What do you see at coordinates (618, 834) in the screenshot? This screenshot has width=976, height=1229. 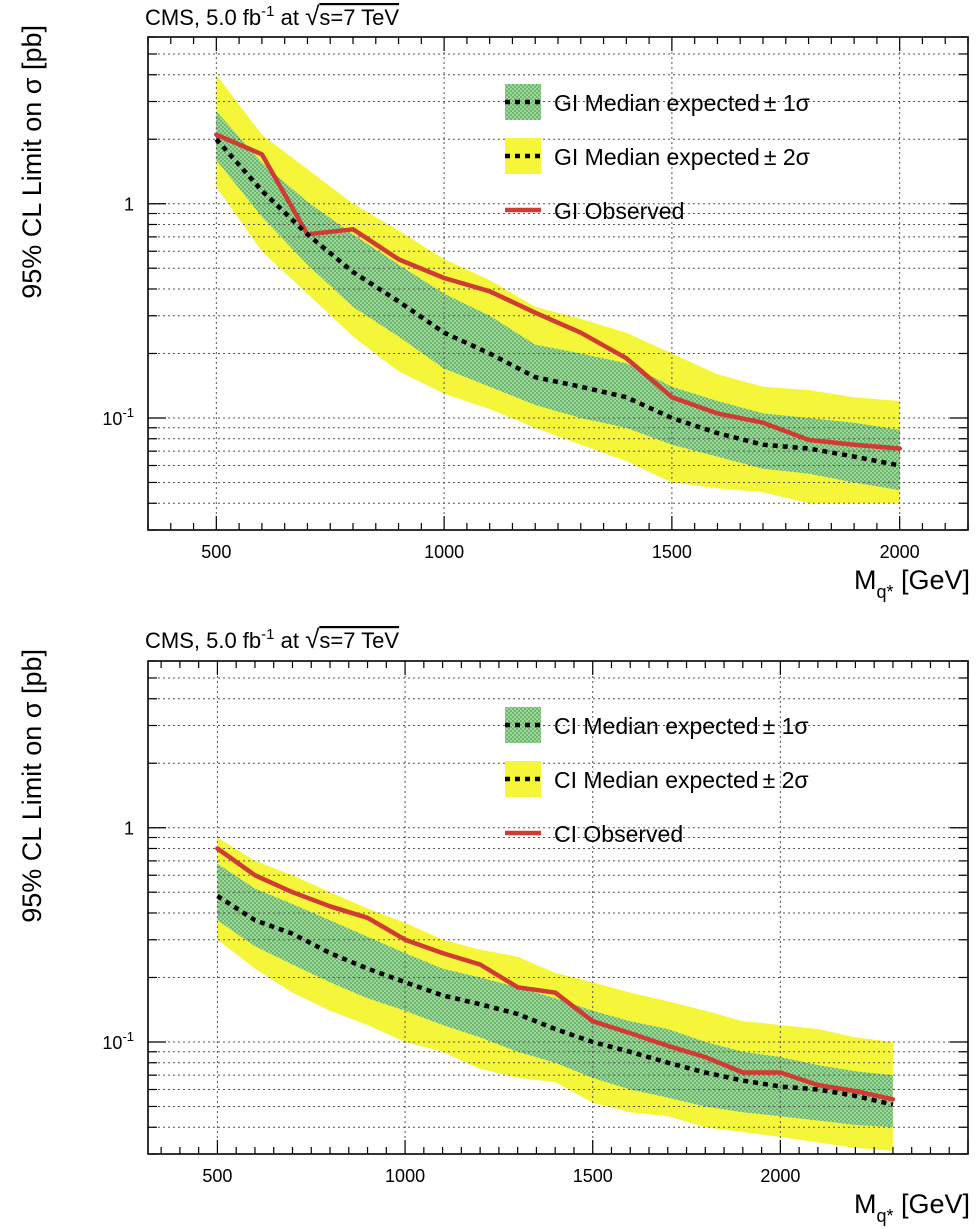 I see `legend-label: CI Observed` at bounding box center [618, 834].